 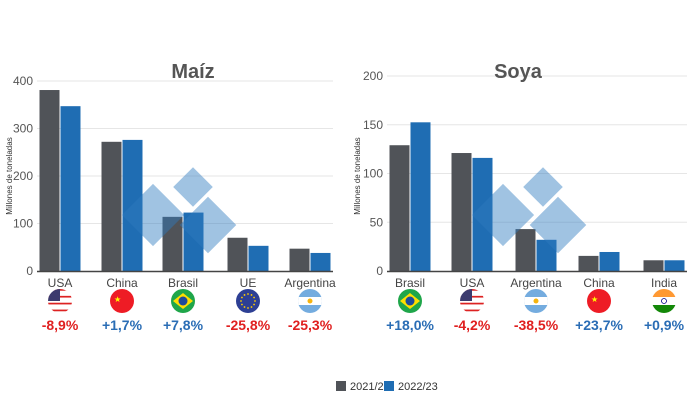 I want to click on eu-flag-icon, so click(x=248, y=301).